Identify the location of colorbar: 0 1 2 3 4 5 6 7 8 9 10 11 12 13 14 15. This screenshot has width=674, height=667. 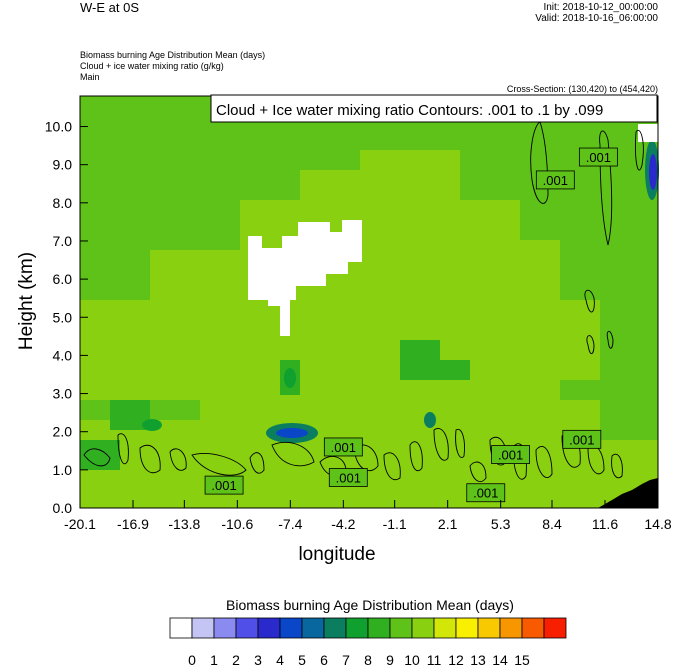
(368, 642).